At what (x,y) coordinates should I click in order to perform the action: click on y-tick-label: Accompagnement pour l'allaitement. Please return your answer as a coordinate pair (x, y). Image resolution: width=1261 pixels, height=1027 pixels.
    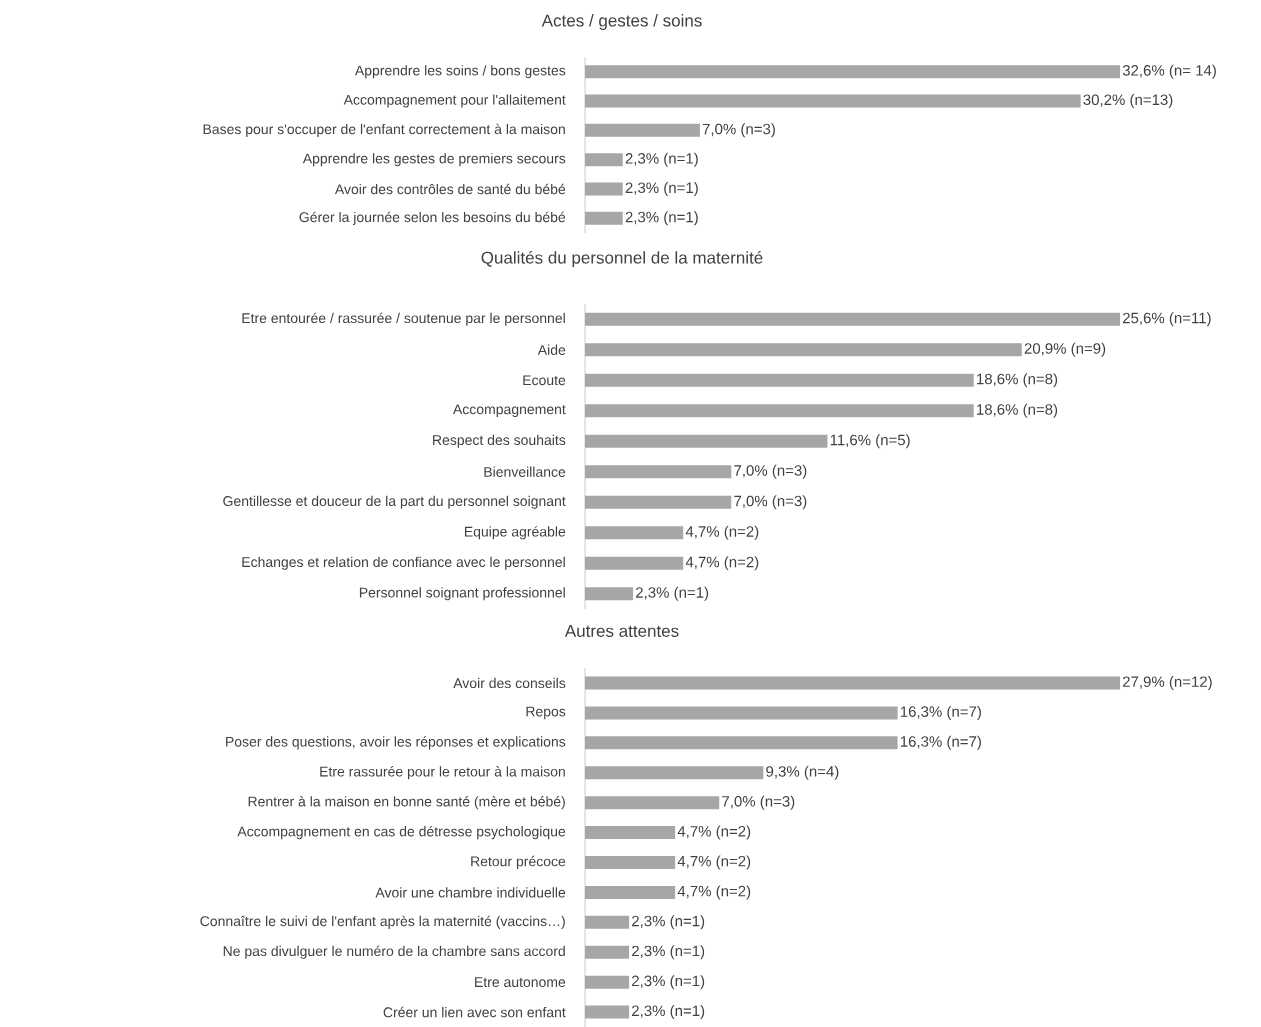
    Looking at the image, I should click on (454, 101).